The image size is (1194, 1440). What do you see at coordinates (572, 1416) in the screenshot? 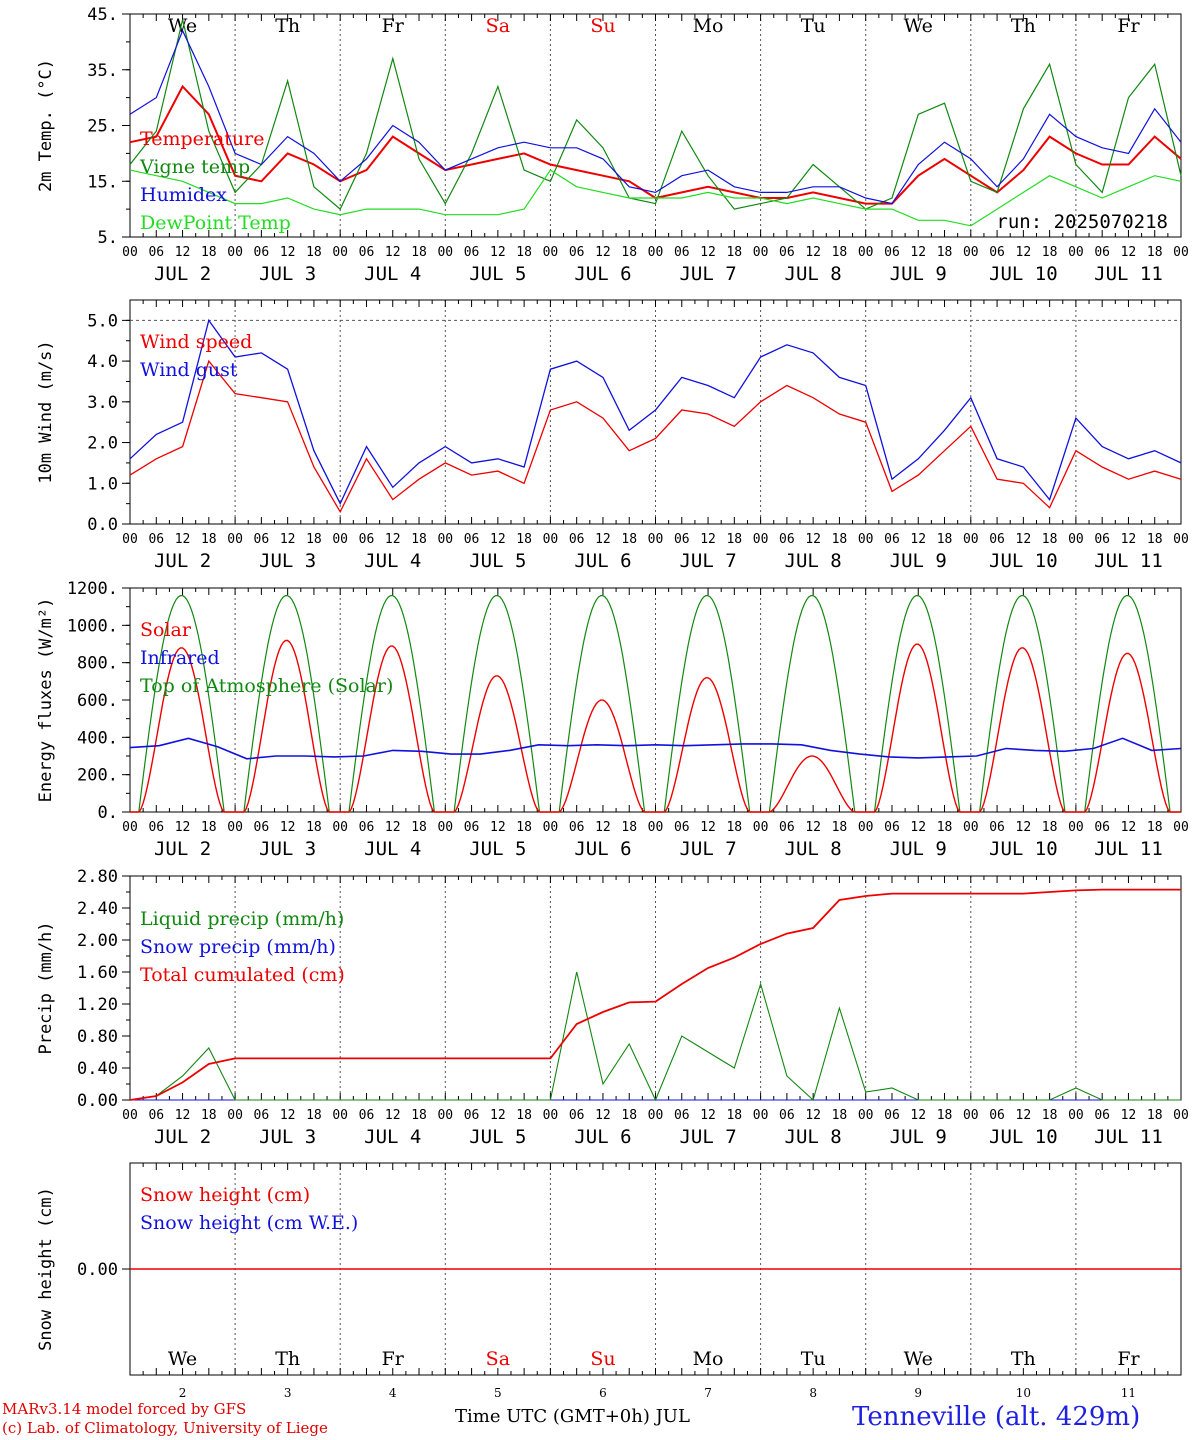
I see `time-axis-label: Time UTC (GMT+0h) JUL` at bounding box center [572, 1416].